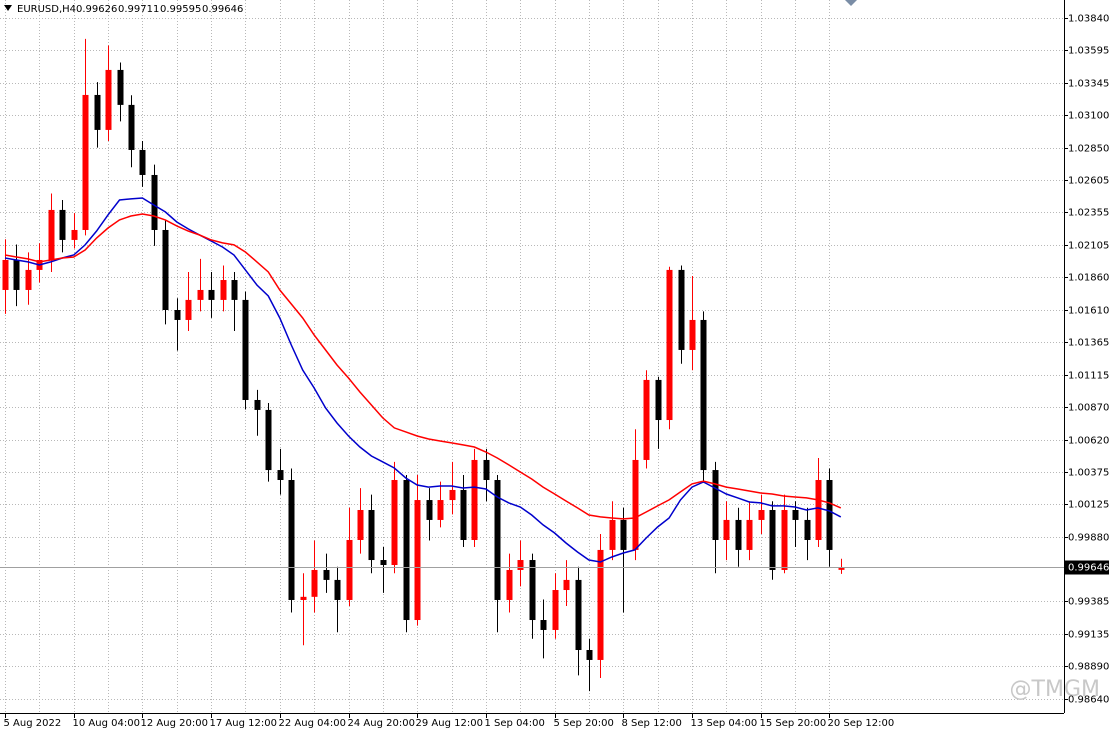 This screenshot has width=1114, height=733. What do you see at coordinates (1088, 376) in the screenshot?
I see `y-tick-label: 1.01115` at bounding box center [1088, 376].